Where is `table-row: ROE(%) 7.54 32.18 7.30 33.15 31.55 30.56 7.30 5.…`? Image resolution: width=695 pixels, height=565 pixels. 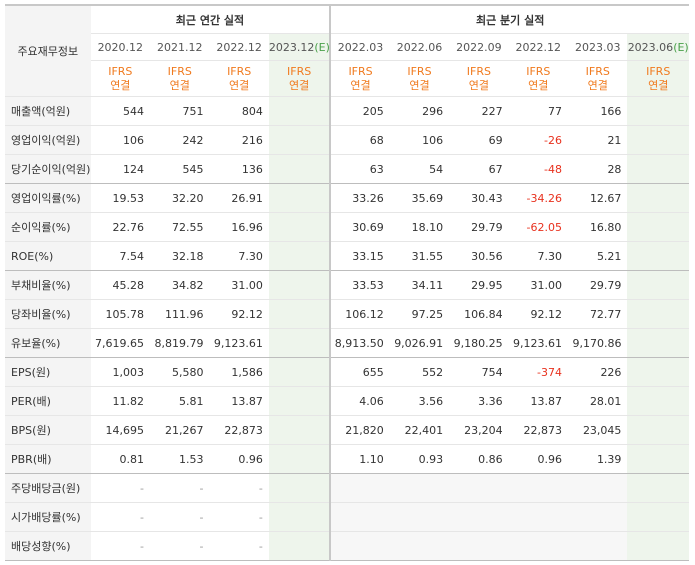
table-row: ROE(%) 7.54 32.18 7.30 33.15 31.55 30.56 7.30 5.… is located at coordinates (347, 256).